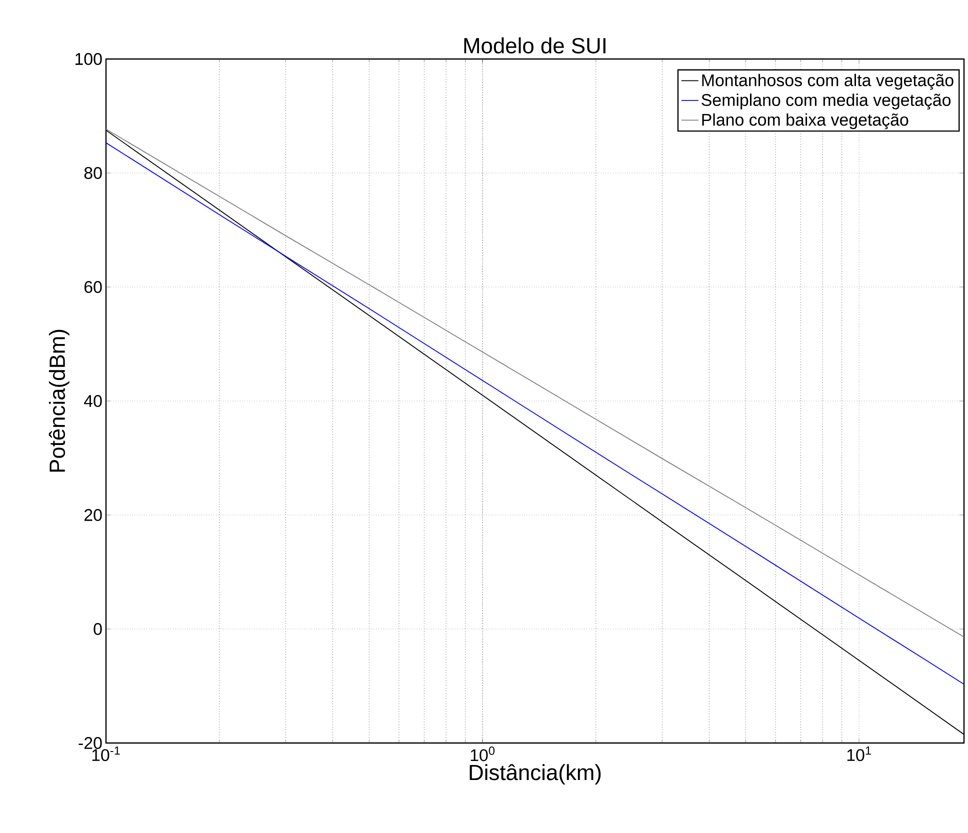 The image size is (968, 833). What do you see at coordinates (93, 400) in the screenshot?
I see `y-tick-label: 40` at bounding box center [93, 400].